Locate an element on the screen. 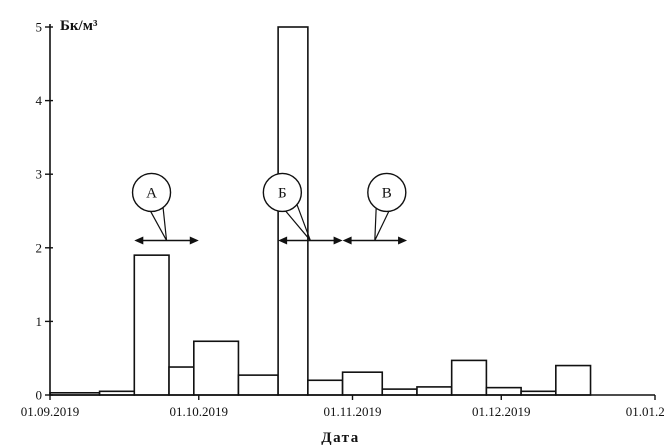 This screenshot has height=447, width=664. callout-label-1: Б is located at coordinates (282, 193).